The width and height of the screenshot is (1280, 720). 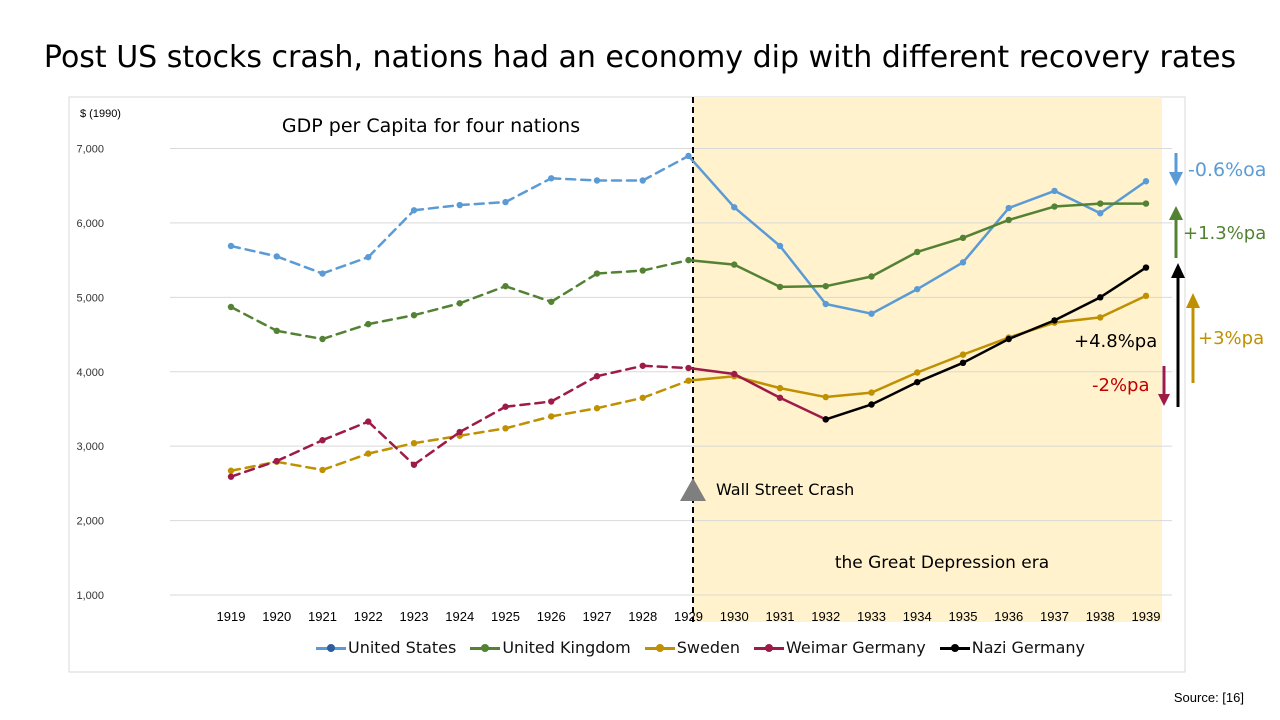 I want to click on x-tick-label: 1923, so click(x=414, y=616).